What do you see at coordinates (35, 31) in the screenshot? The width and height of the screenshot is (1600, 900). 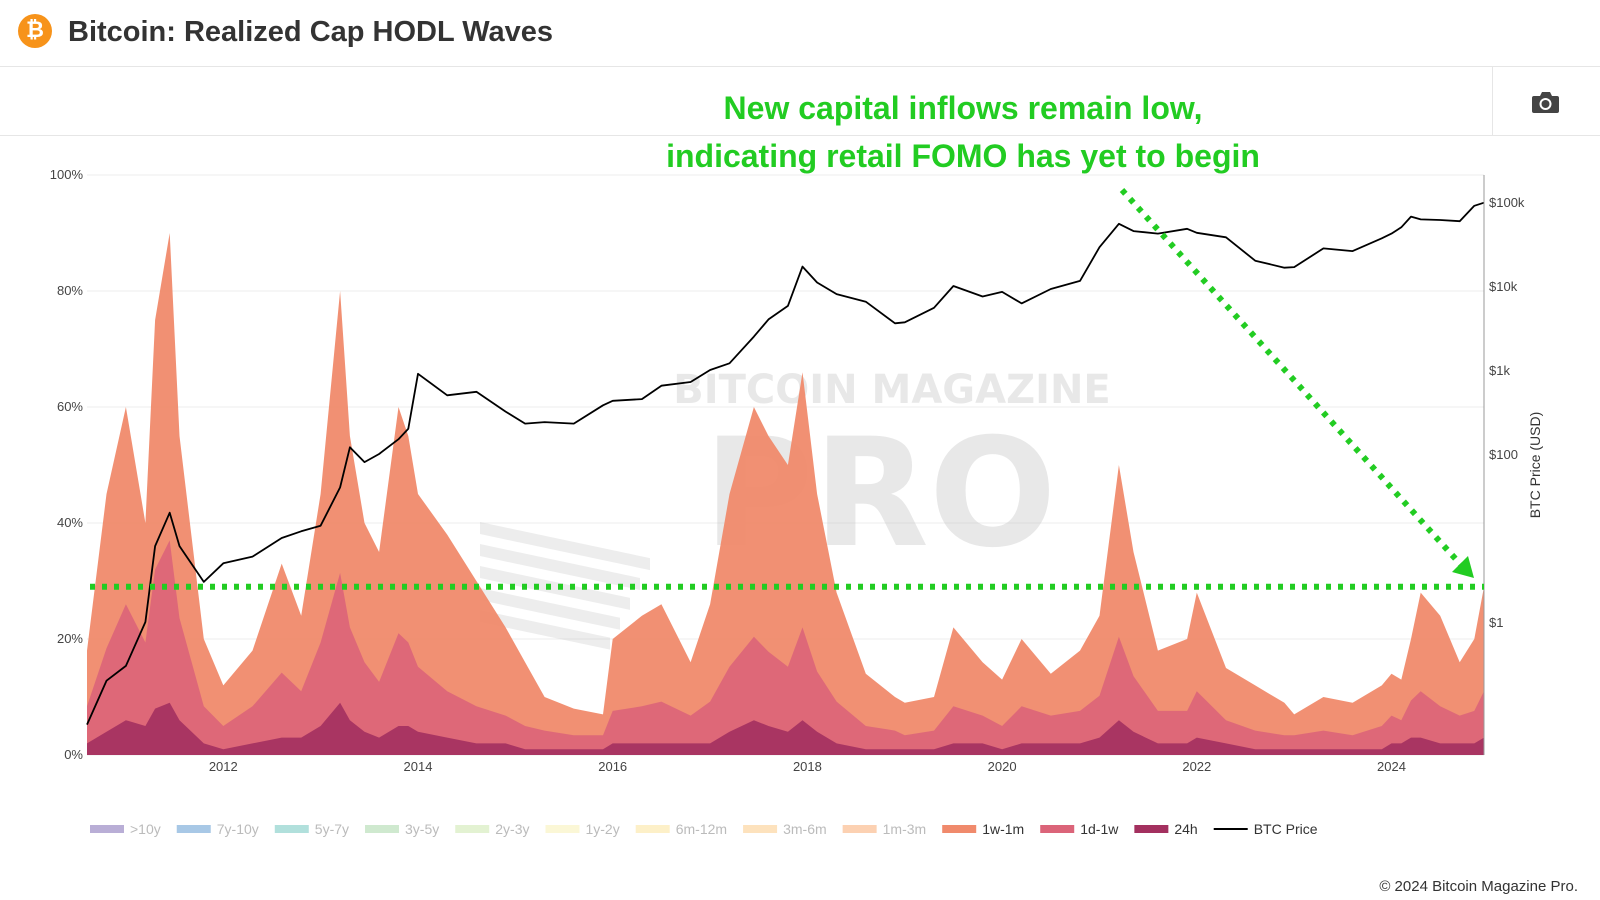 I see `bitcoin-logo-icon: ₿` at bounding box center [35, 31].